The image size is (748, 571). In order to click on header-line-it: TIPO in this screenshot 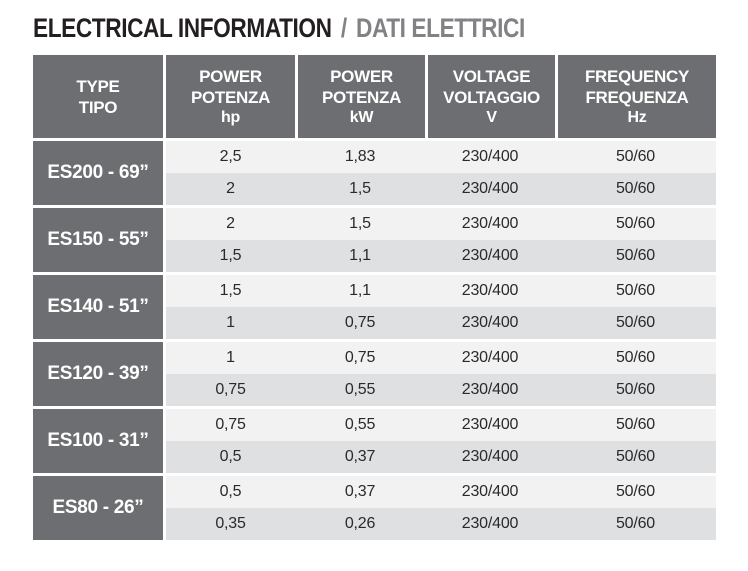, I will do `click(98, 107)`.